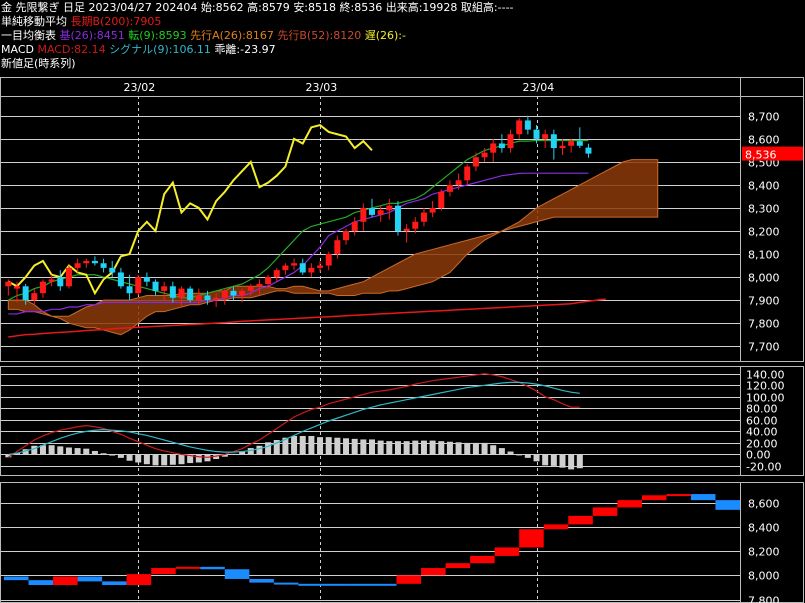 The width and height of the screenshot is (805, 603). What do you see at coordinates (81, 22) in the screenshot?
I see `header-line-2: 単純移動平均 長期B(200):7905` at bounding box center [81, 22].